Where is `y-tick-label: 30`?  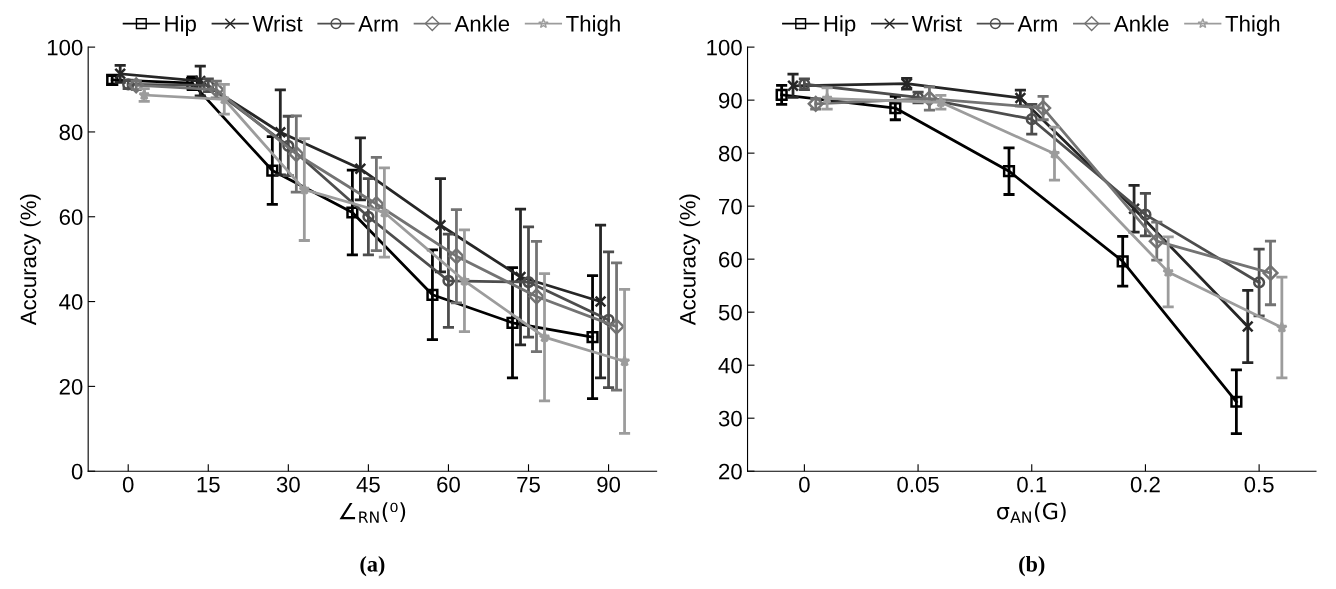 y-tick-label: 30 is located at coordinates (730, 418).